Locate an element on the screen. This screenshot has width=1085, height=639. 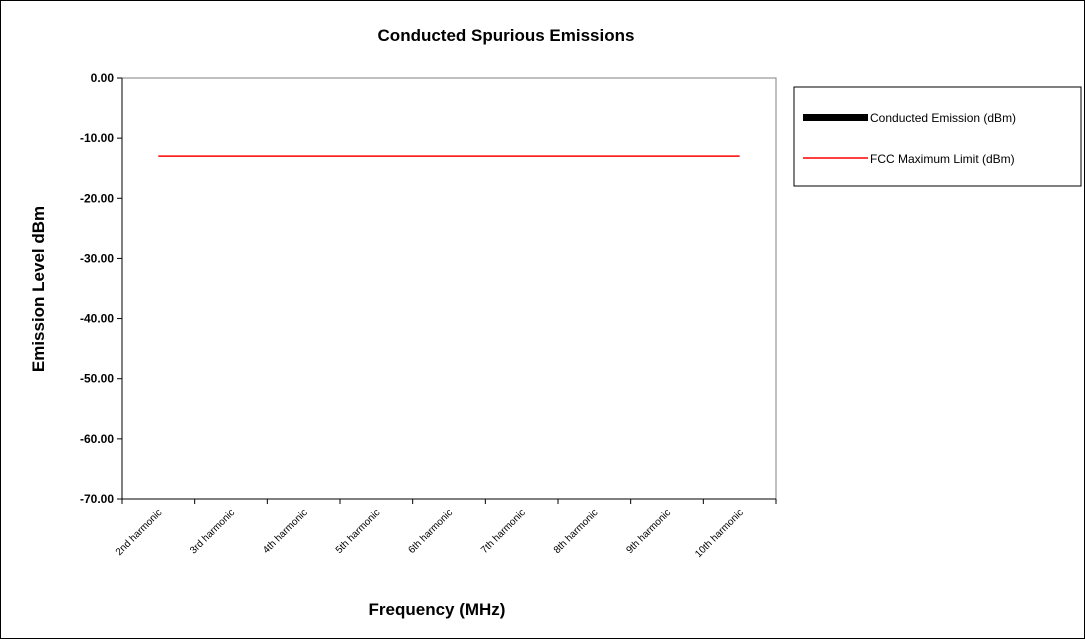
x-tick-label: 10th harmonic is located at coordinates (719, 533).